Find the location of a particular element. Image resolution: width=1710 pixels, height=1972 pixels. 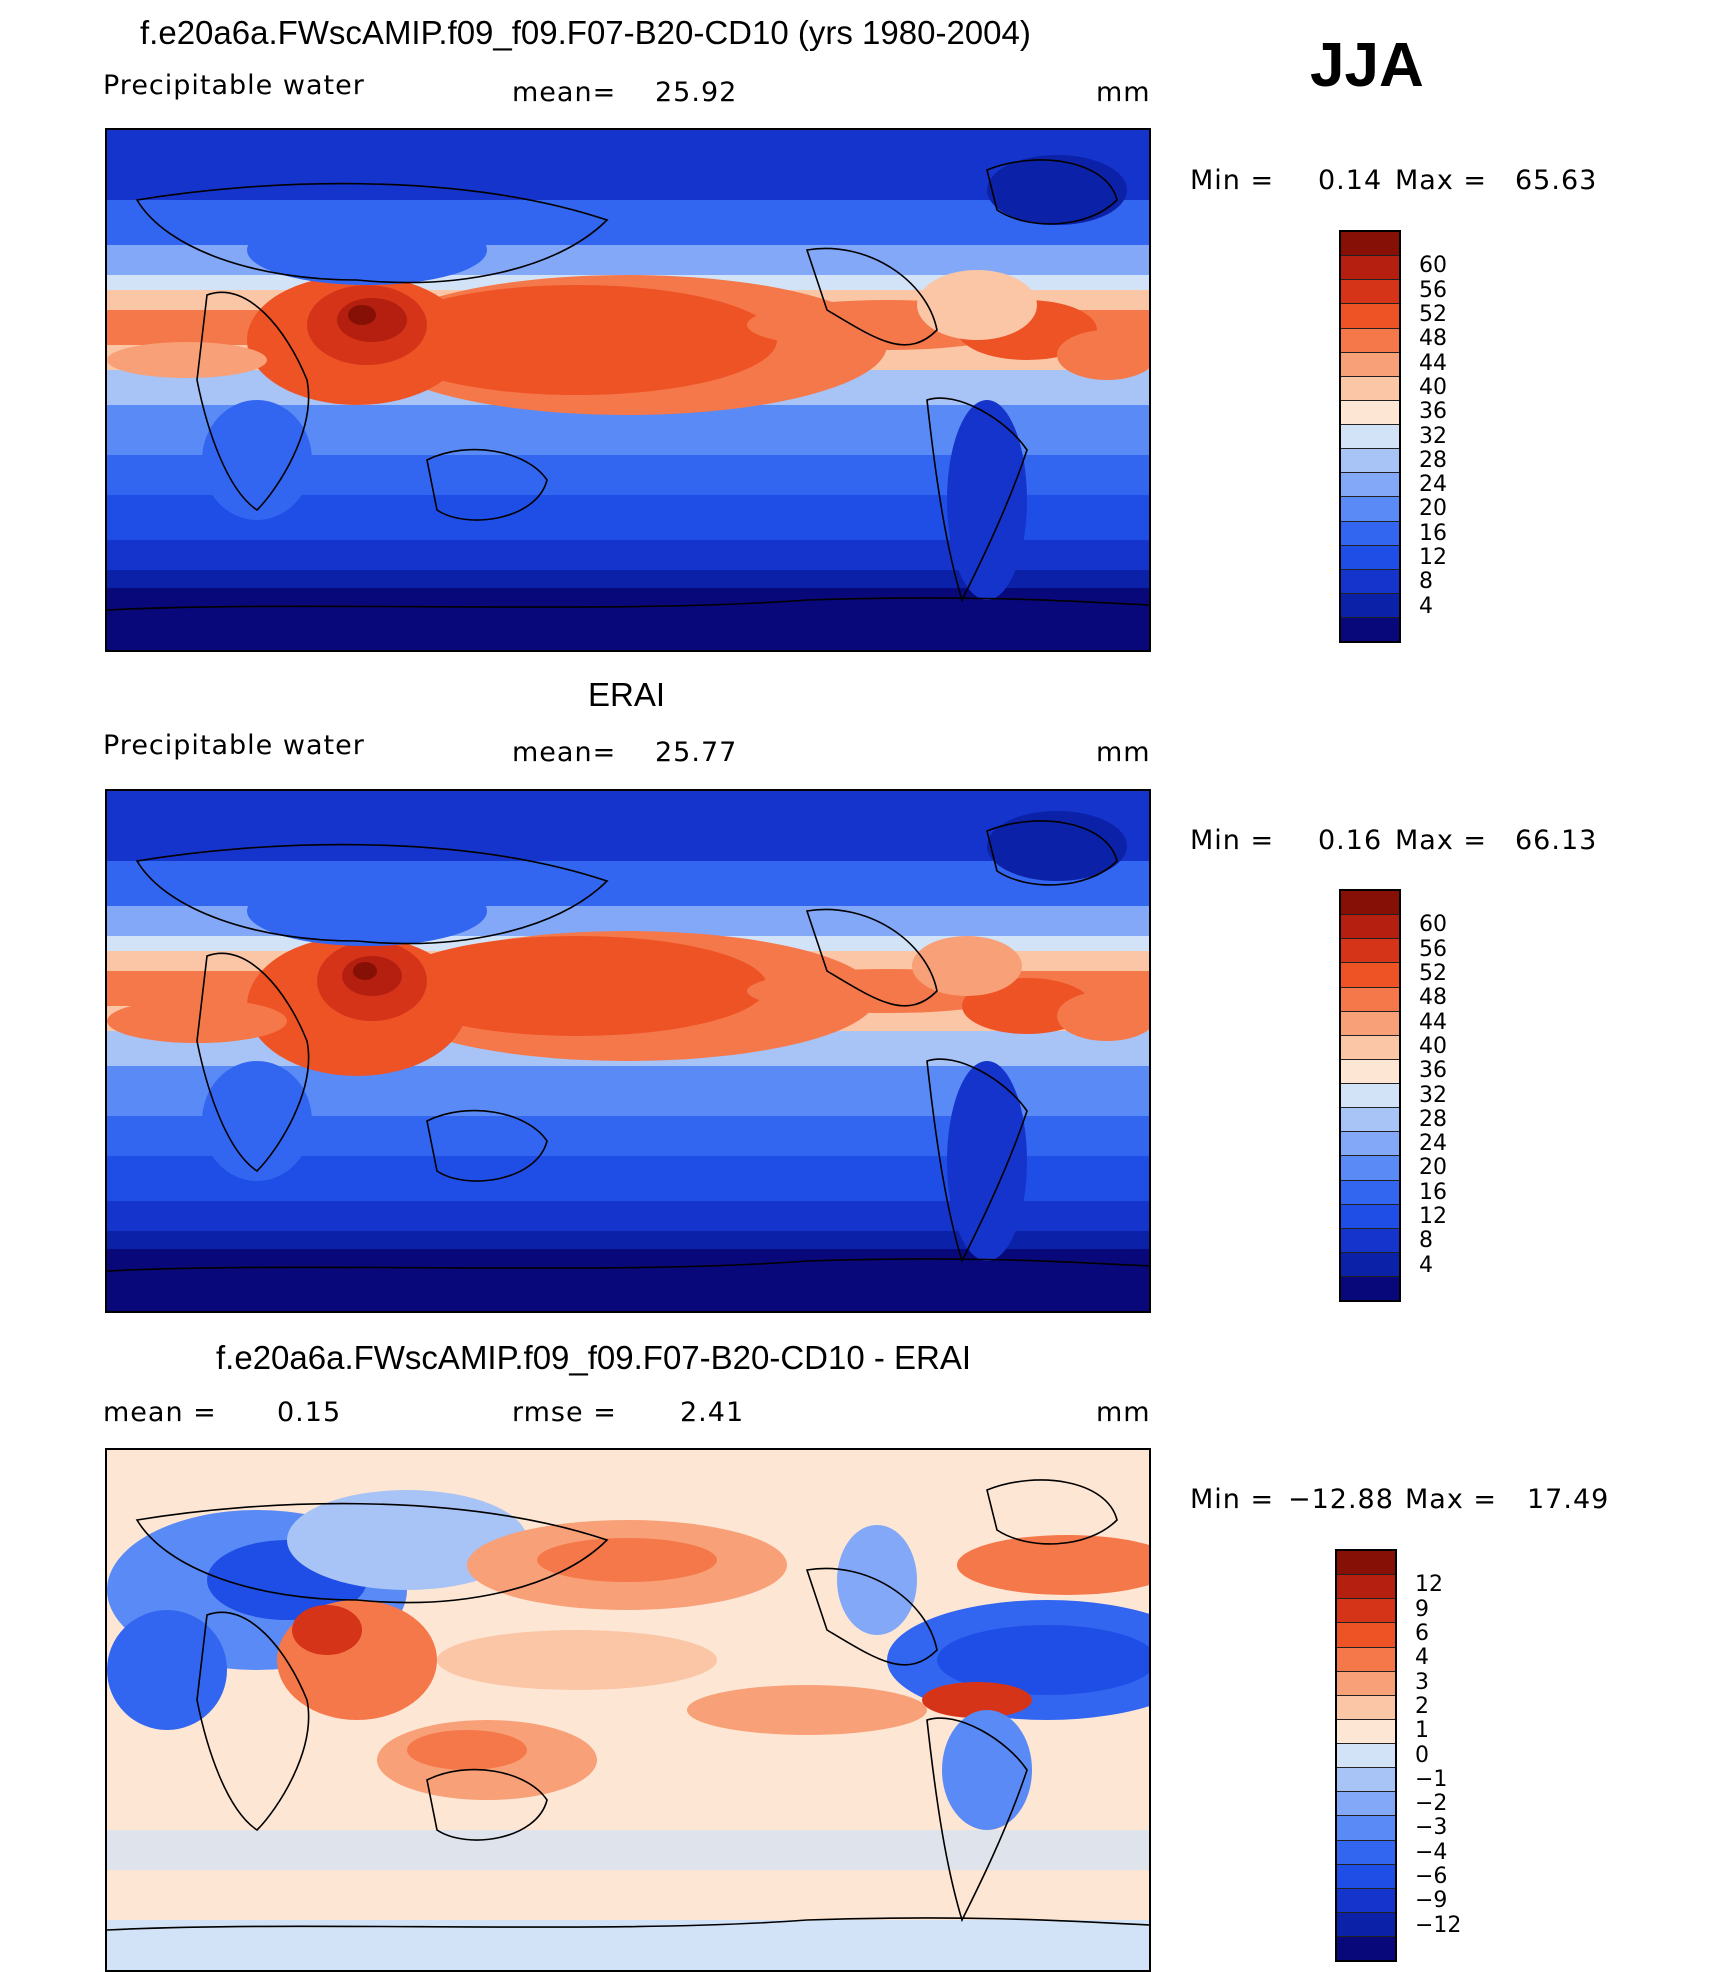

panel1-max-label: Max = is located at coordinates (1441, 180).